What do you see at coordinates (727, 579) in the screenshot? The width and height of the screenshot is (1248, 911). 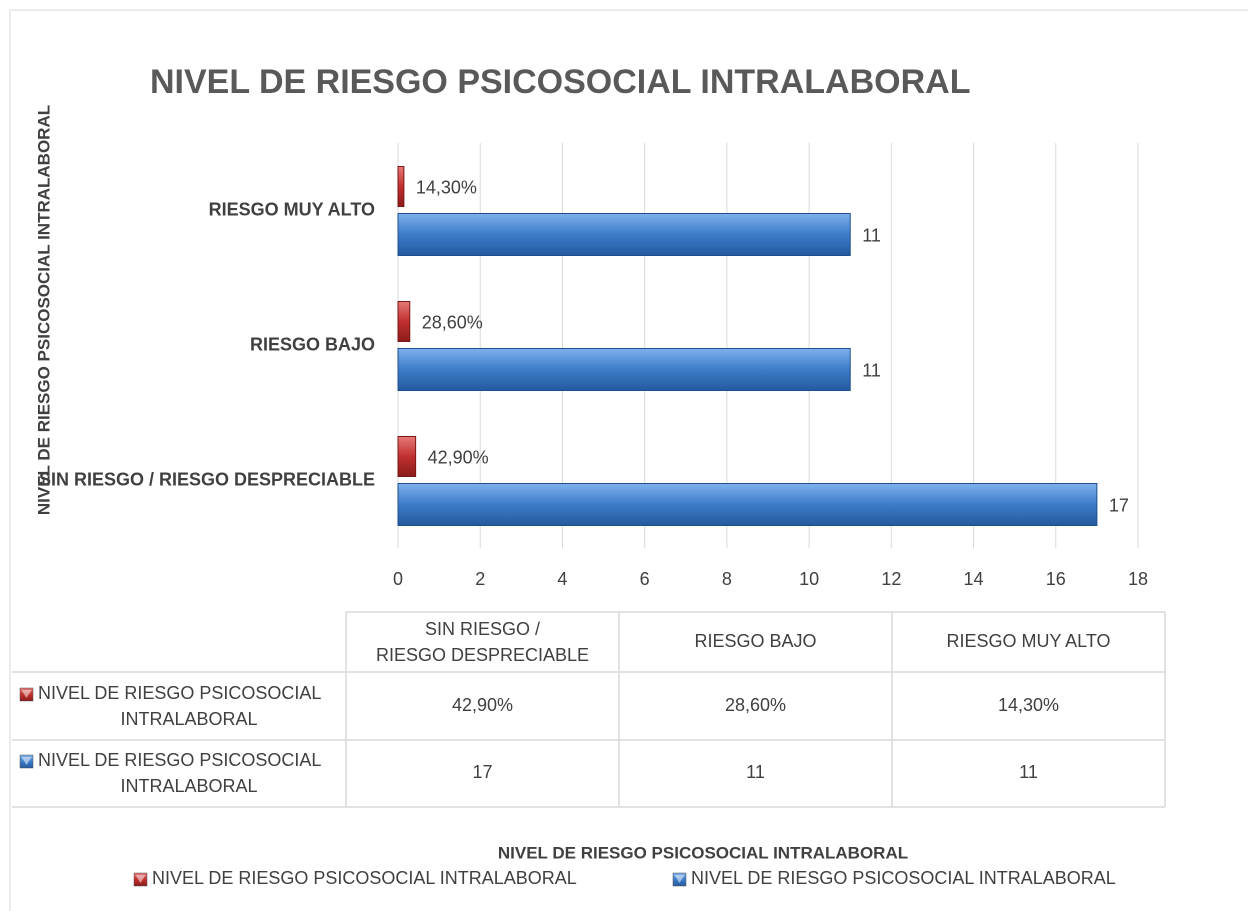 I see `x-tick-label: 8` at bounding box center [727, 579].